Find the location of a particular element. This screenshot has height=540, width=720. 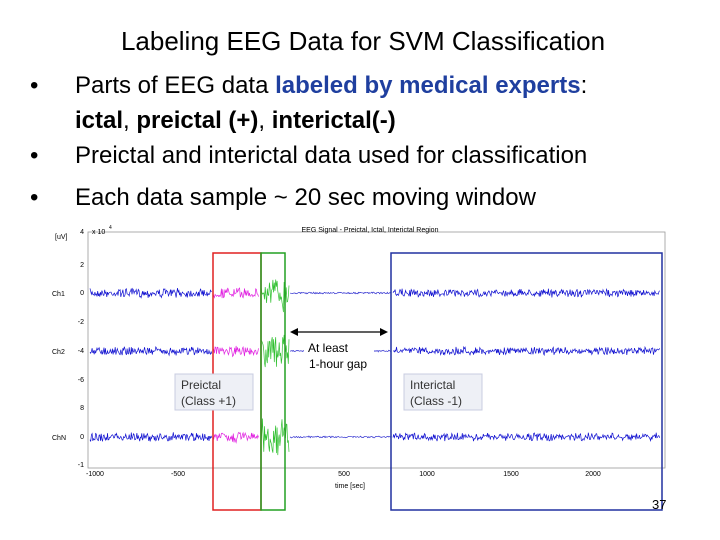

emphasis: ictal is located at coordinates (99, 120).